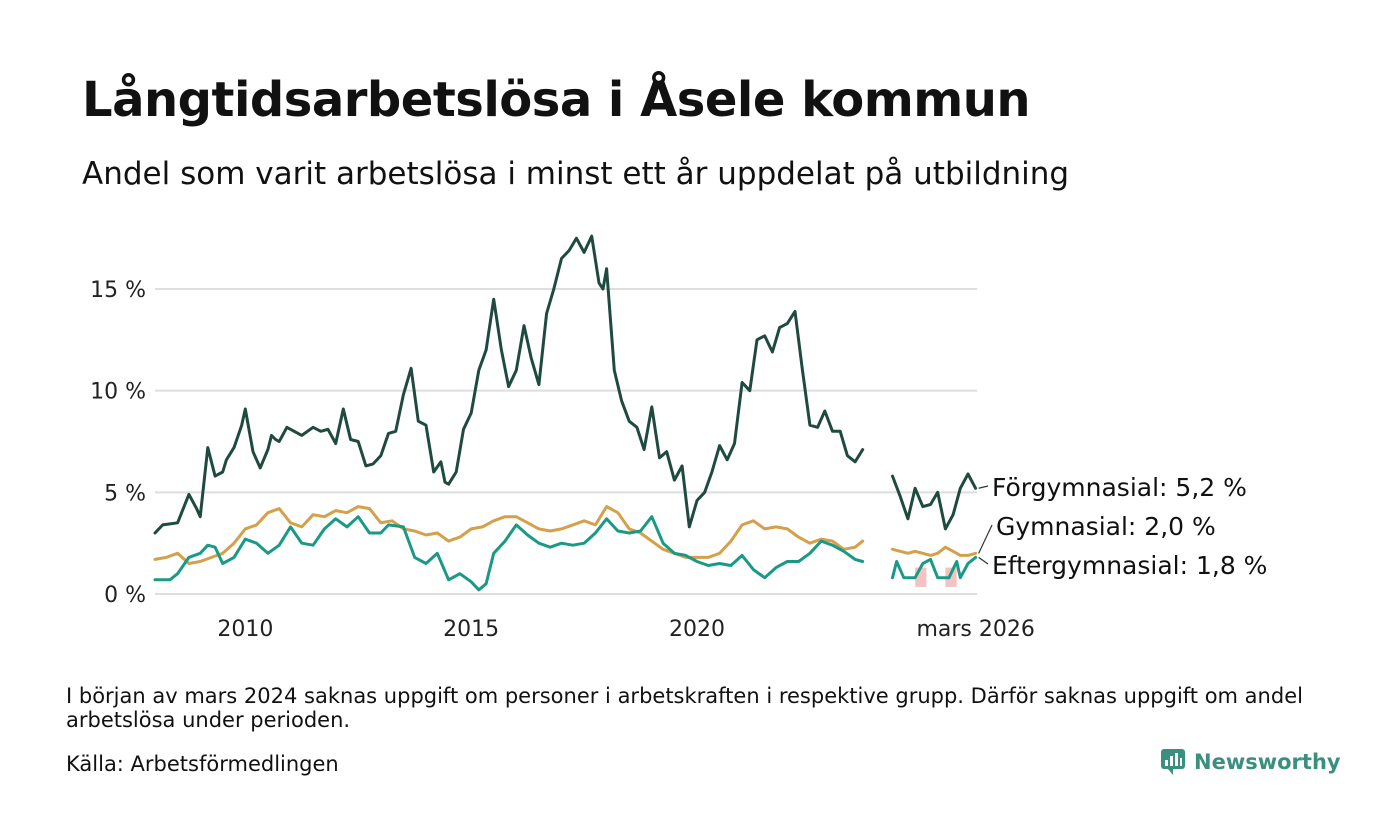 The image size is (1400, 840). Describe the element at coordinates (118, 392) in the screenshot. I see `y-tick-label: 10 %` at that location.